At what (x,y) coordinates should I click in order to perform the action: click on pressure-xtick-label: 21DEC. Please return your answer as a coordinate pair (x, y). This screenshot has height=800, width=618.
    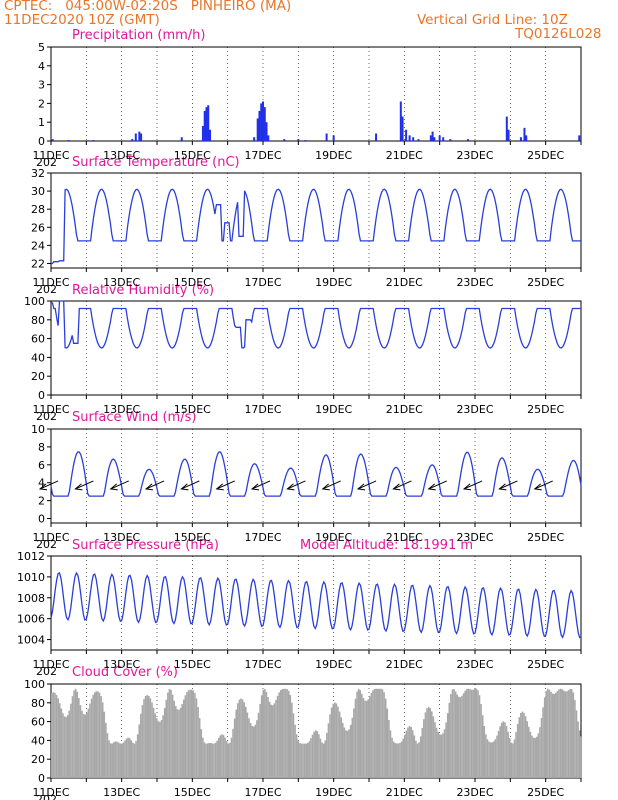
    Looking at the image, I should click on (404, 664).